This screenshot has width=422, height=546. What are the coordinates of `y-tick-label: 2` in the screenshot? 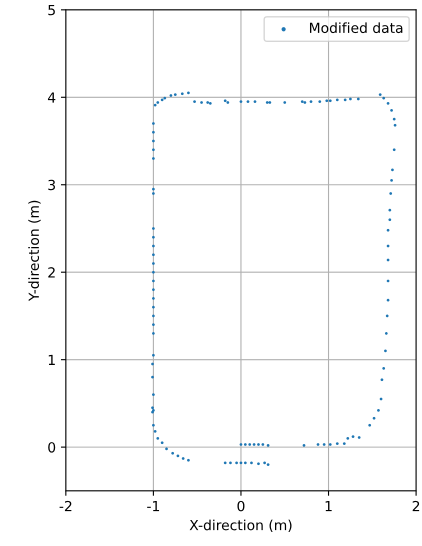 It's located at (51, 272).